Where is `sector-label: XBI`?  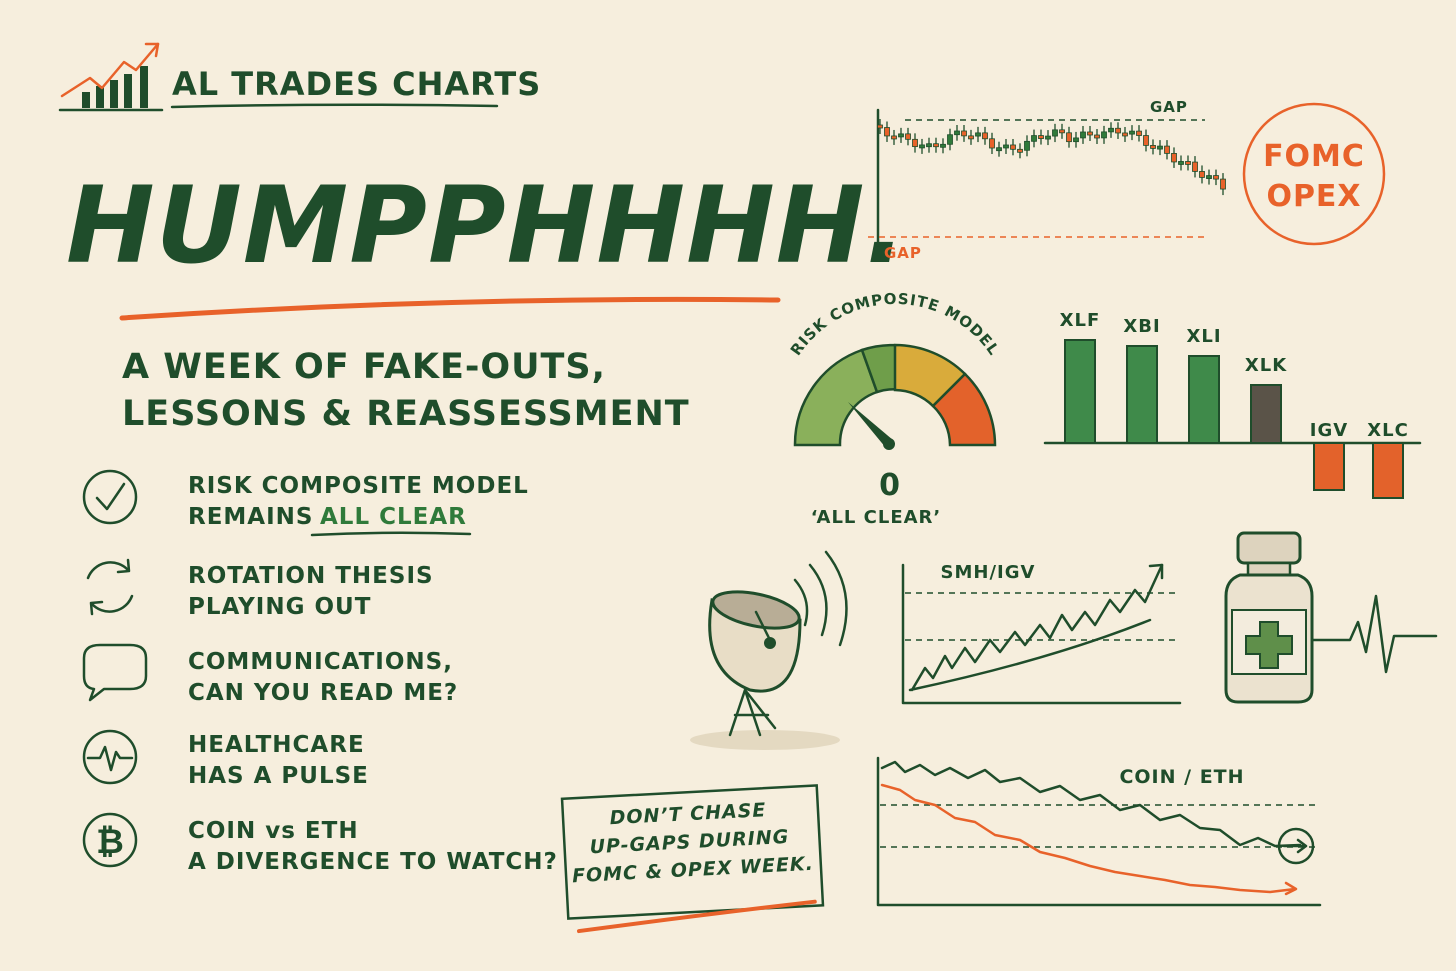
sector-label: XBI is located at coordinates (1141, 326).